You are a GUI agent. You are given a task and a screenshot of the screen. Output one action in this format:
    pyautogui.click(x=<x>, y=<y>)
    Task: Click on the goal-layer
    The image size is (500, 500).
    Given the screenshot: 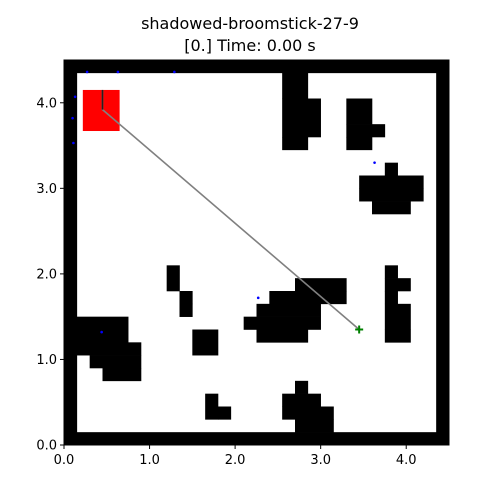 What is the action you would take?
    pyautogui.click(x=101, y=110)
    